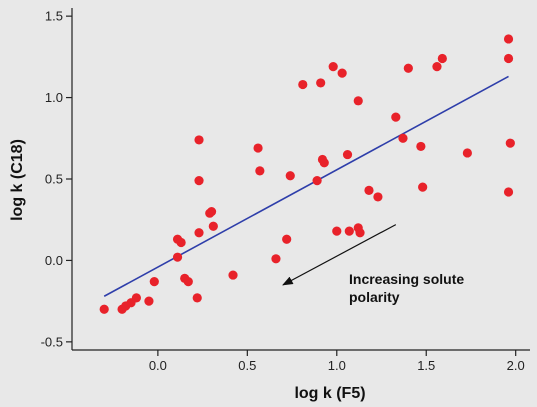  I want to click on x-tick-label: 1.5, so click(426, 365).